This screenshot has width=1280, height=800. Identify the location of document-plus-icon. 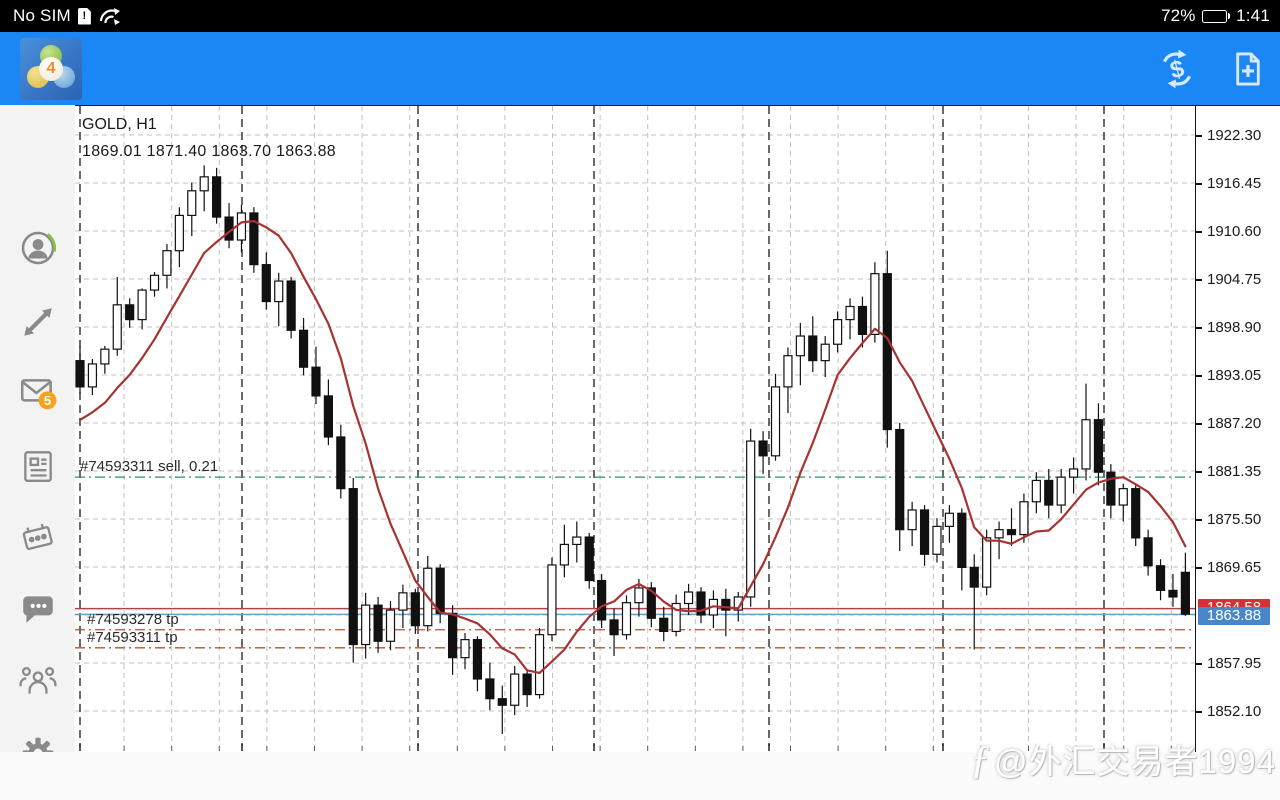
(1248, 68).